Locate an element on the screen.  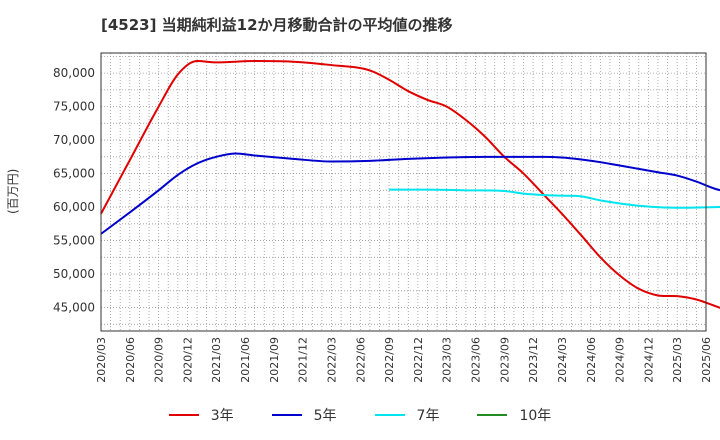
legend-label: 7年 is located at coordinates (428, 416).